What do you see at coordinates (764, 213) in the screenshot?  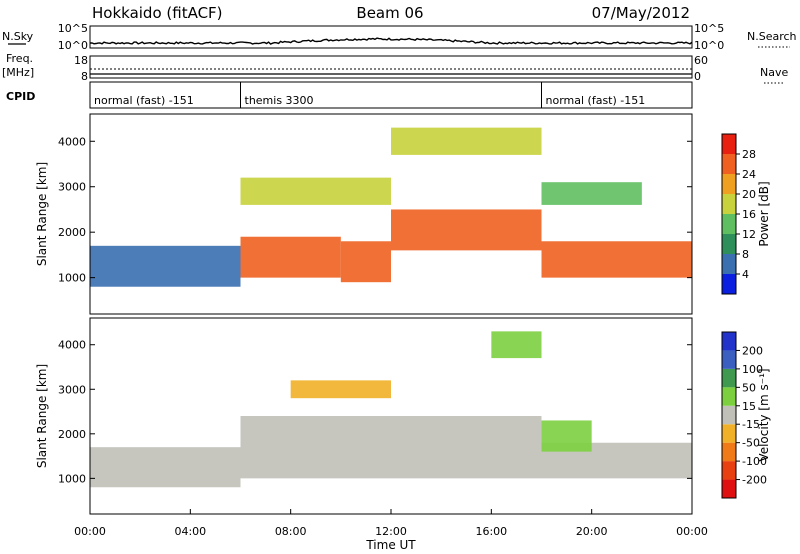 I see `power-colorbar-label: Power [dB]` at bounding box center [764, 213].